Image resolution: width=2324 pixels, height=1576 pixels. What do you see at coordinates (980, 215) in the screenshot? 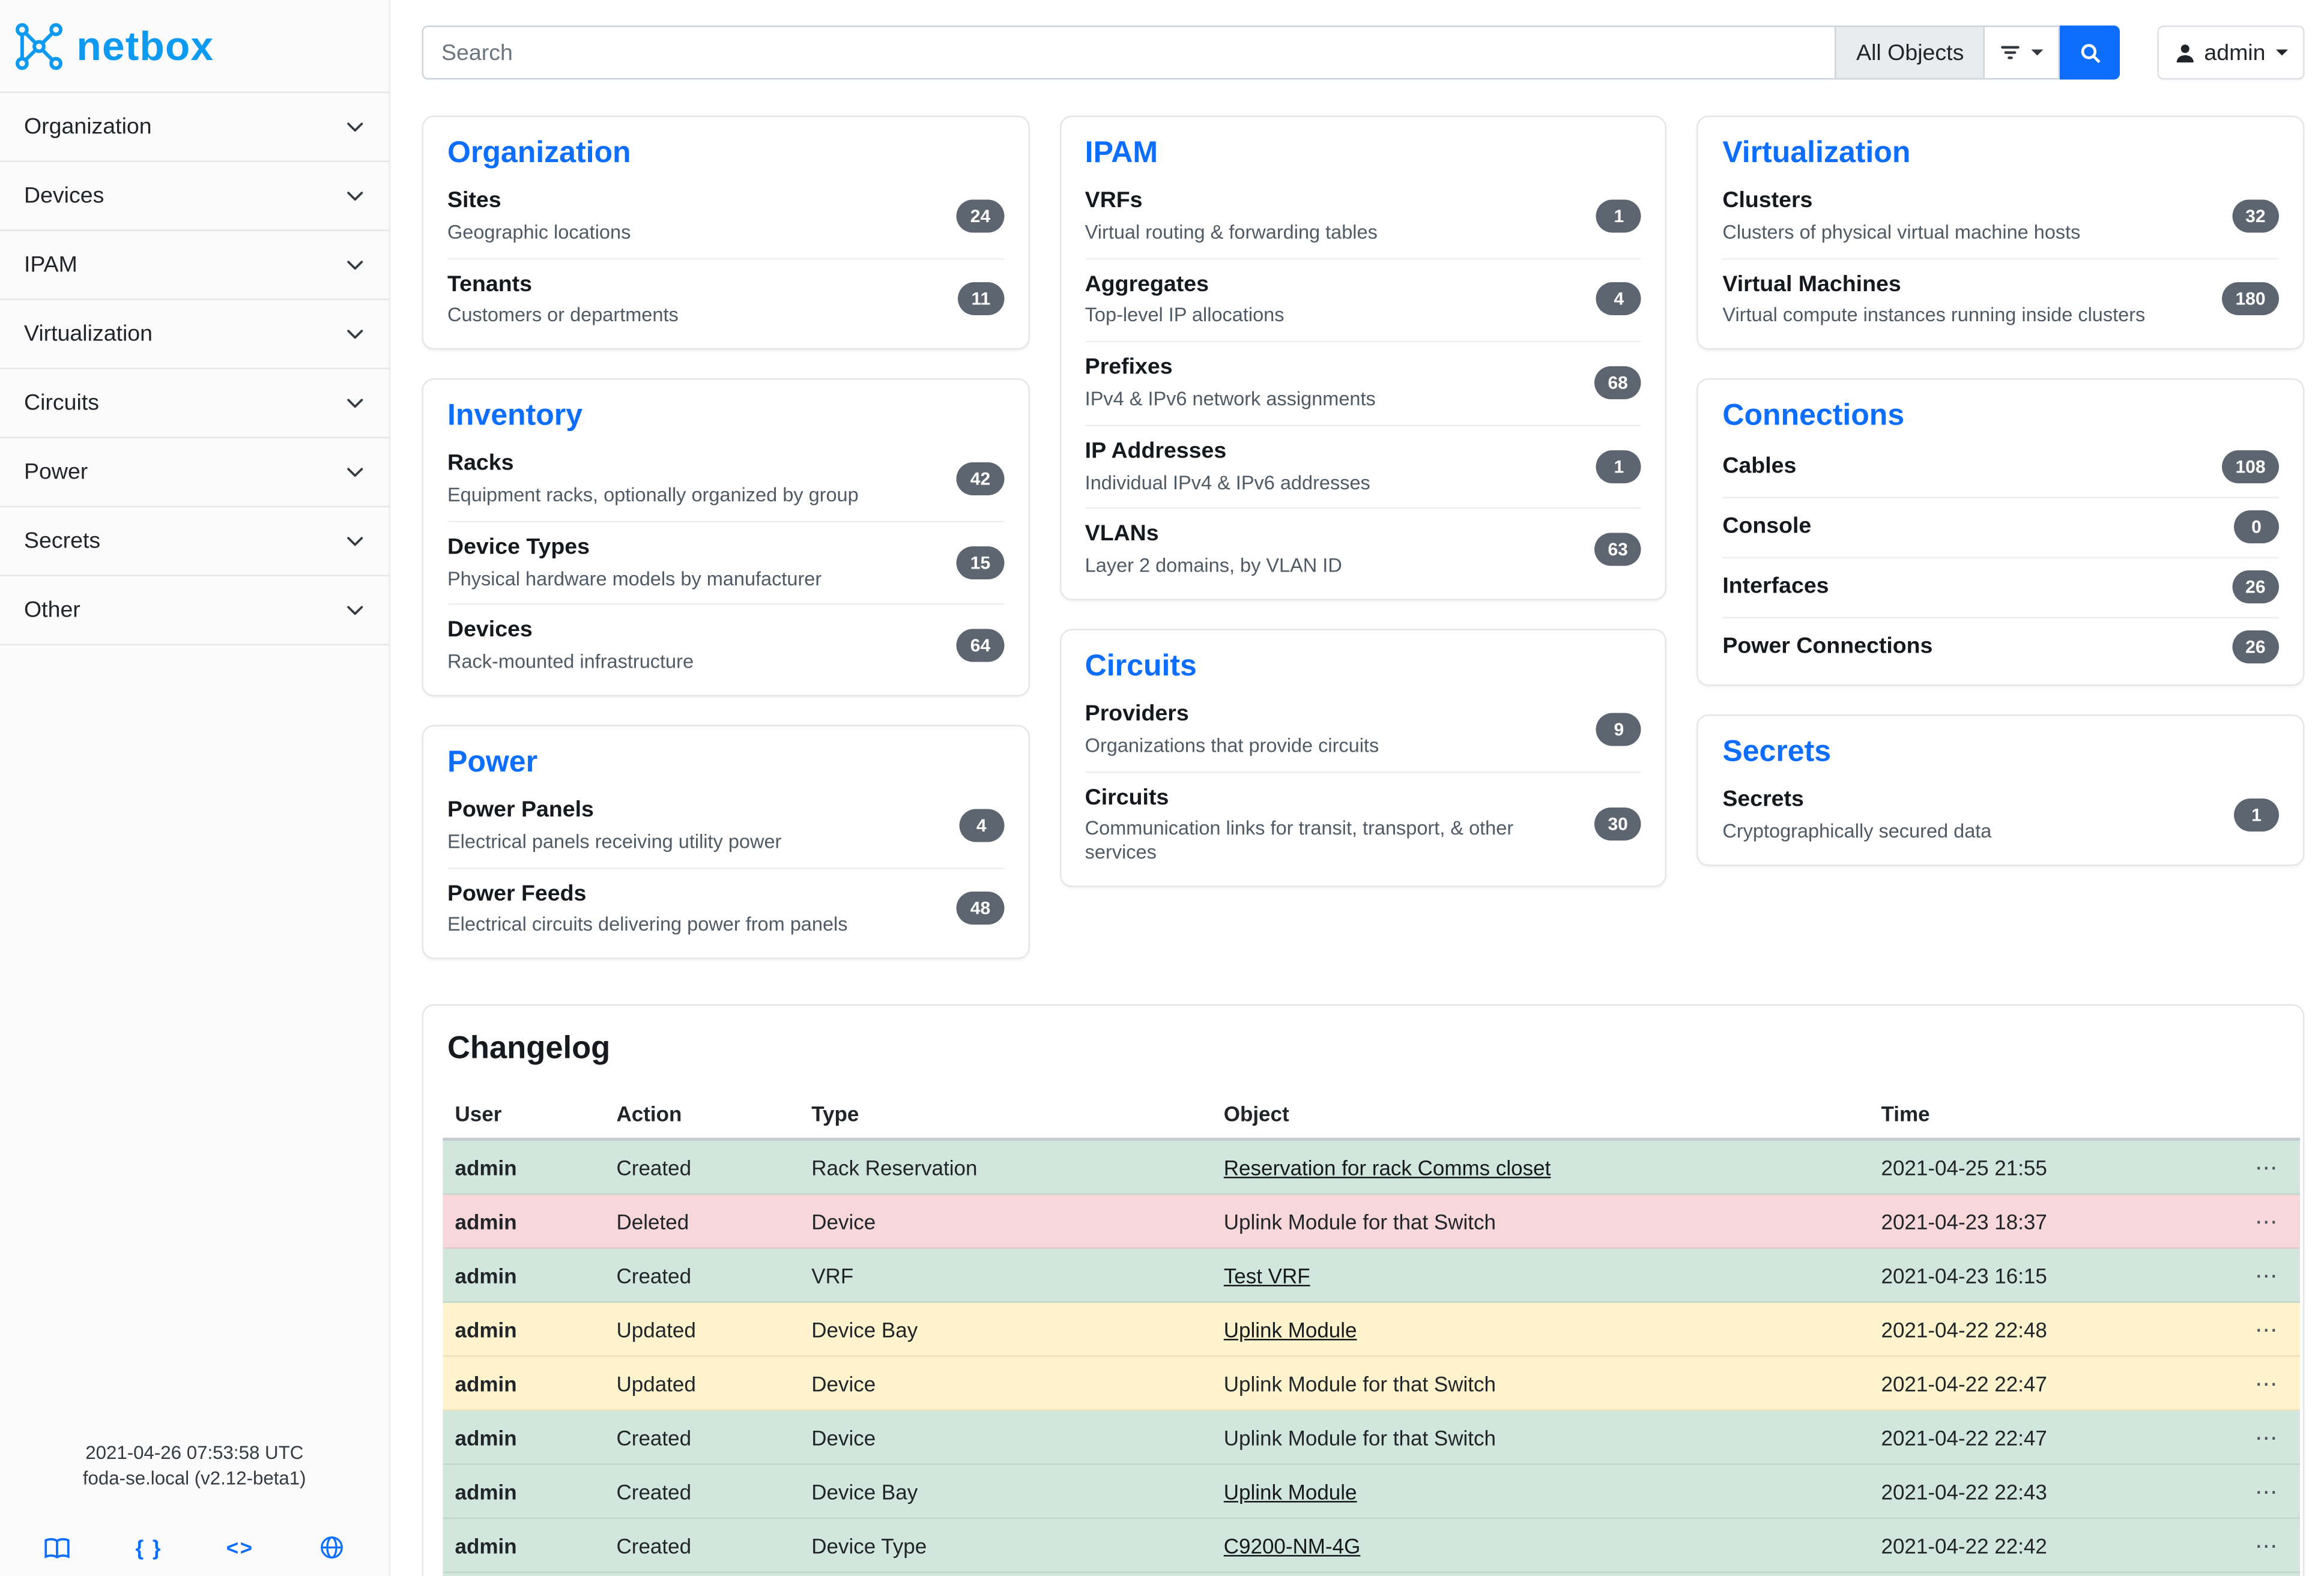
I see `count-badge: 24` at bounding box center [980, 215].